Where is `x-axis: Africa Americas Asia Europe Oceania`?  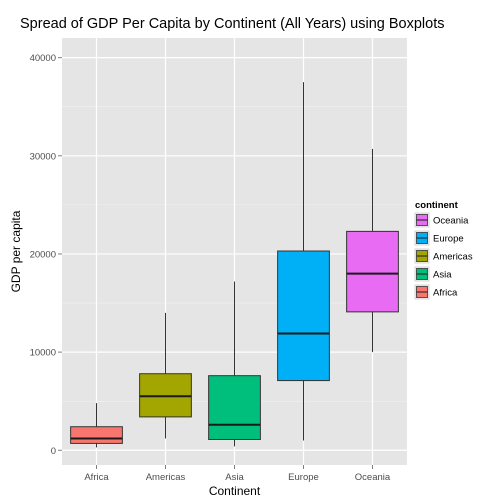 x-axis: Africa Americas Asia Europe Oceania is located at coordinates (237, 474).